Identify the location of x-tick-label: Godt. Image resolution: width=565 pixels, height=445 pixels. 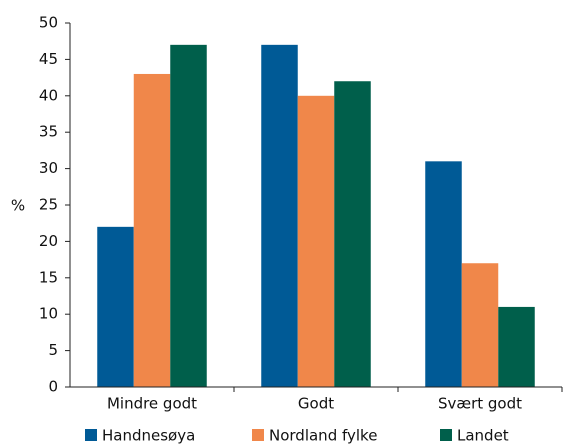
(316, 404).